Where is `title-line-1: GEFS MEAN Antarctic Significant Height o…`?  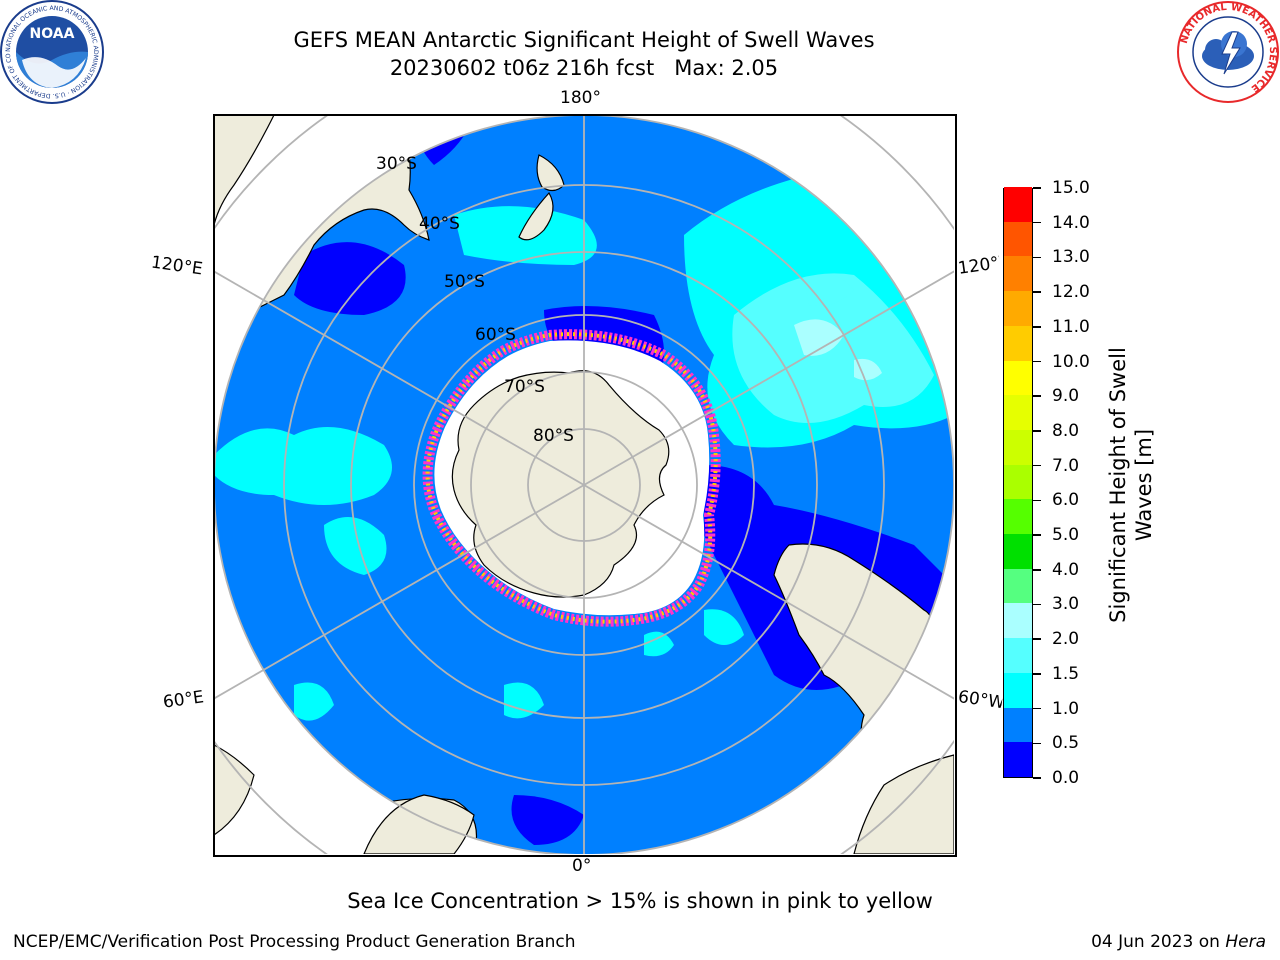
title-line-1: GEFS MEAN Antarctic Significant Height o… is located at coordinates (584, 40).